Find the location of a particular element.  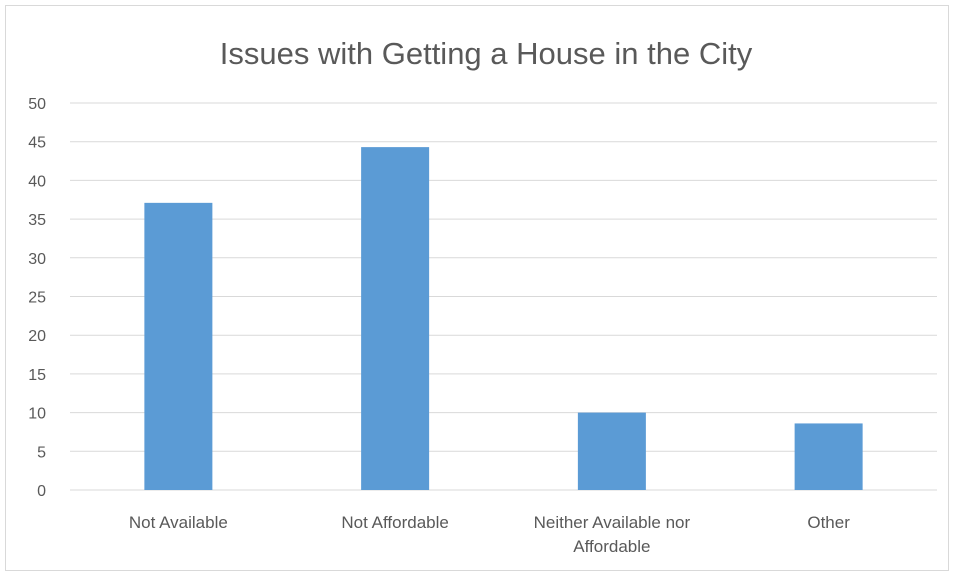

y-tick-label: 35 is located at coordinates (37, 220).